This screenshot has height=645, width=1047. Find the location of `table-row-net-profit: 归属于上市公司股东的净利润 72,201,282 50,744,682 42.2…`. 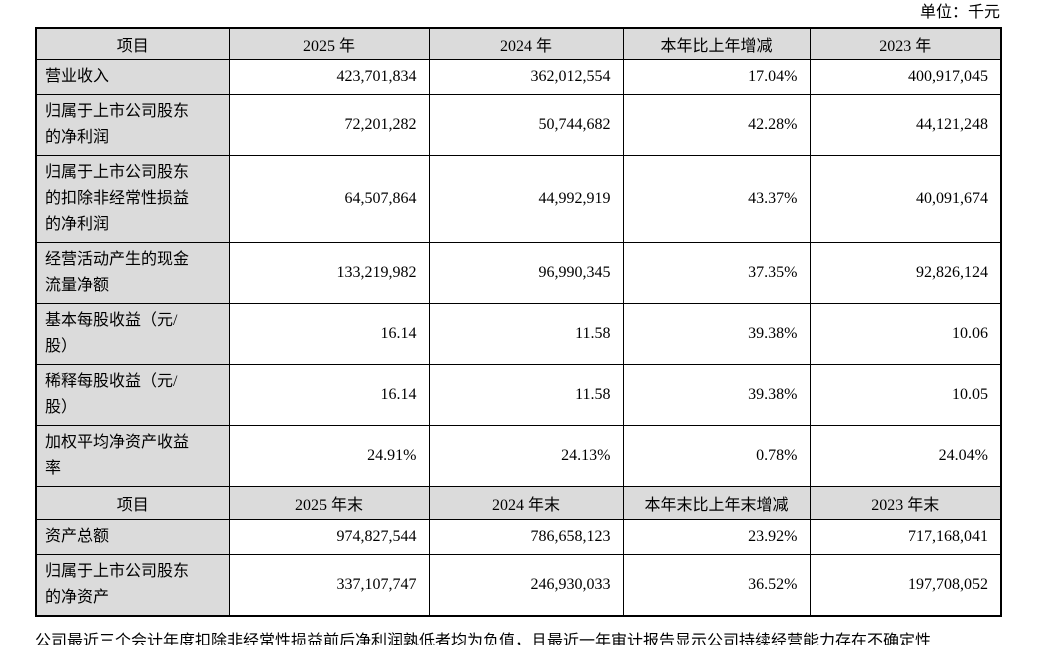

table-row-net-profit: 归属于上市公司股东的净利润 72,201,282 50,744,682 42.2… is located at coordinates (518, 124).